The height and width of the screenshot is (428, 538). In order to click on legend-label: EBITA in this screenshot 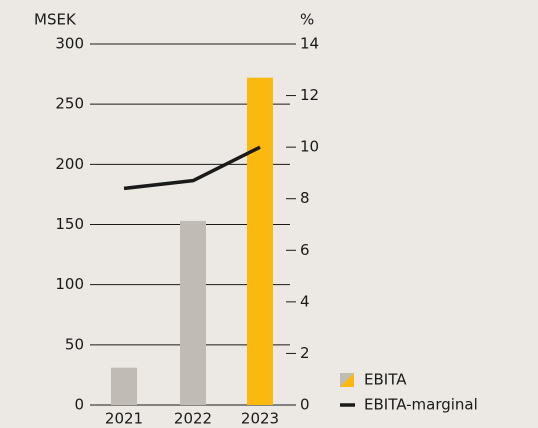, I will do `click(385, 380)`.